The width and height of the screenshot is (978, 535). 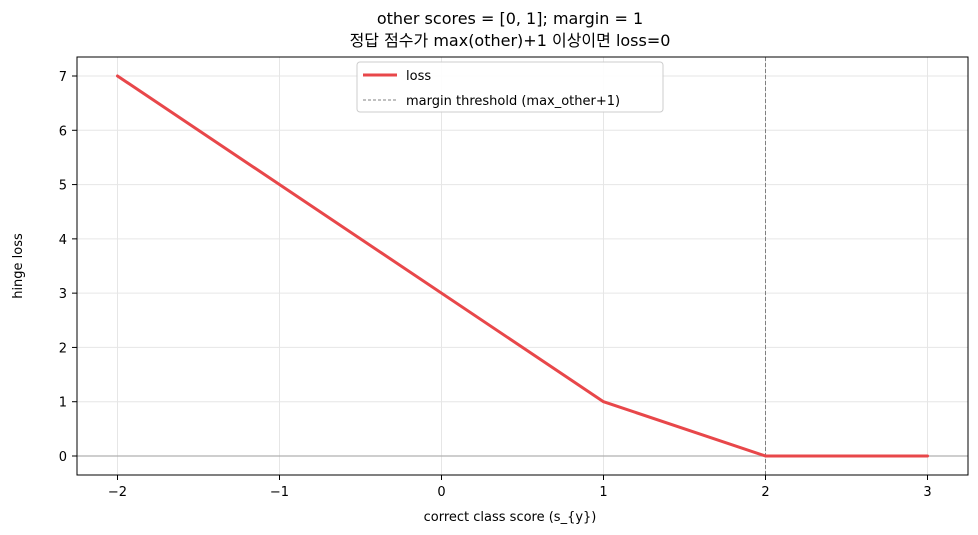 I want to click on x-tick-label: 1, so click(x=603, y=492).